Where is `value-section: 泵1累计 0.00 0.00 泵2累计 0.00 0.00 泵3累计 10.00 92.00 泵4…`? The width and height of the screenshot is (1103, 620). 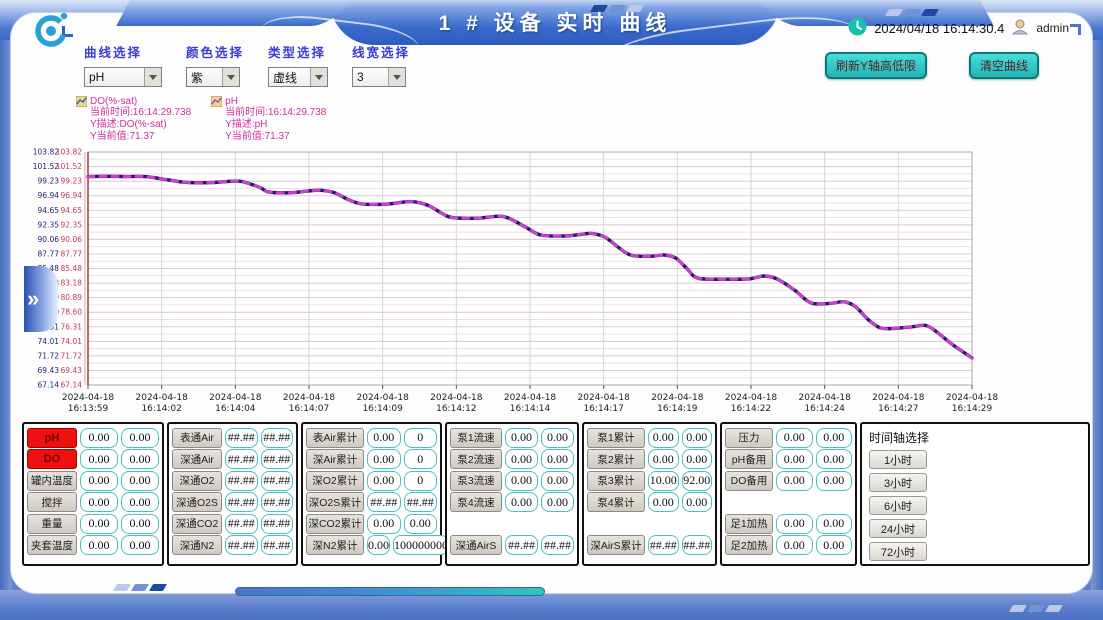
value-section: 泵1累计 0.00 0.00 泵2累计 0.00 0.00 泵3累计 10.00 92.00 泵4… is located at coordinates (649, 494).